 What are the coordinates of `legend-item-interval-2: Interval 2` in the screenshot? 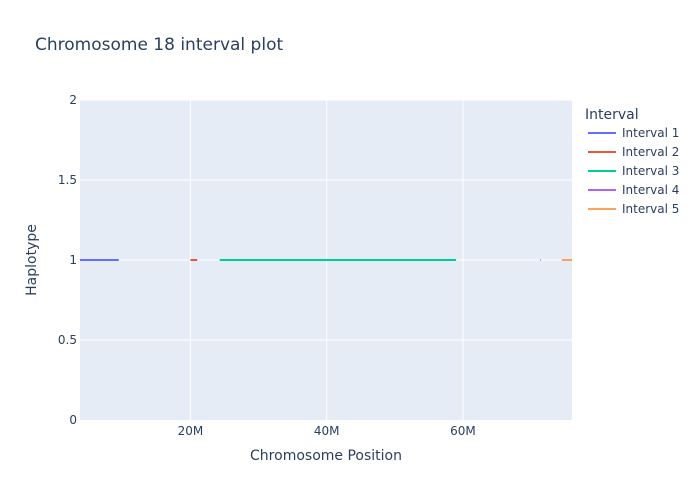 It's located at (633, 152).